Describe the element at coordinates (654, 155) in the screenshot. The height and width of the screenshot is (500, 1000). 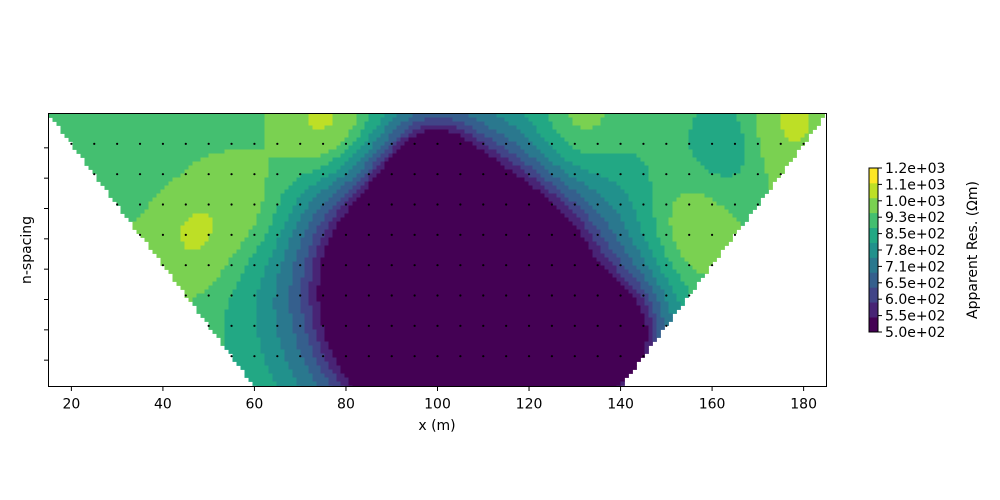
I see `contour-cell-2013` at that location.